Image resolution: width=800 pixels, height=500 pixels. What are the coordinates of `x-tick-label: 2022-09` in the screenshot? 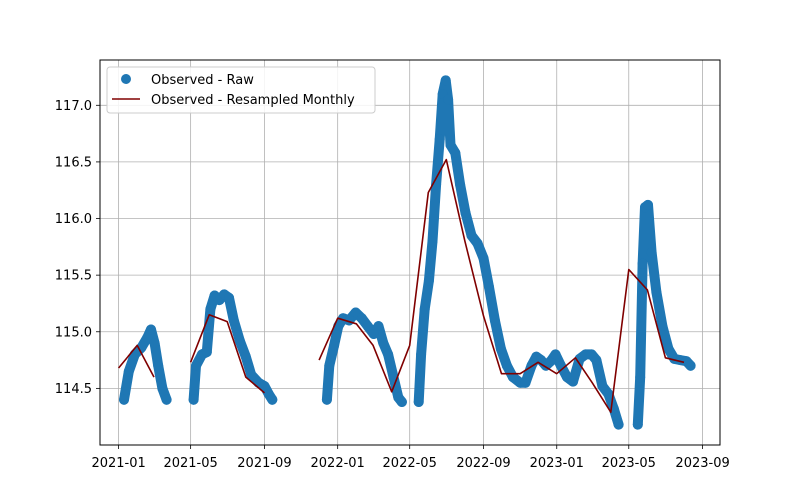 It's located at (483, 463).